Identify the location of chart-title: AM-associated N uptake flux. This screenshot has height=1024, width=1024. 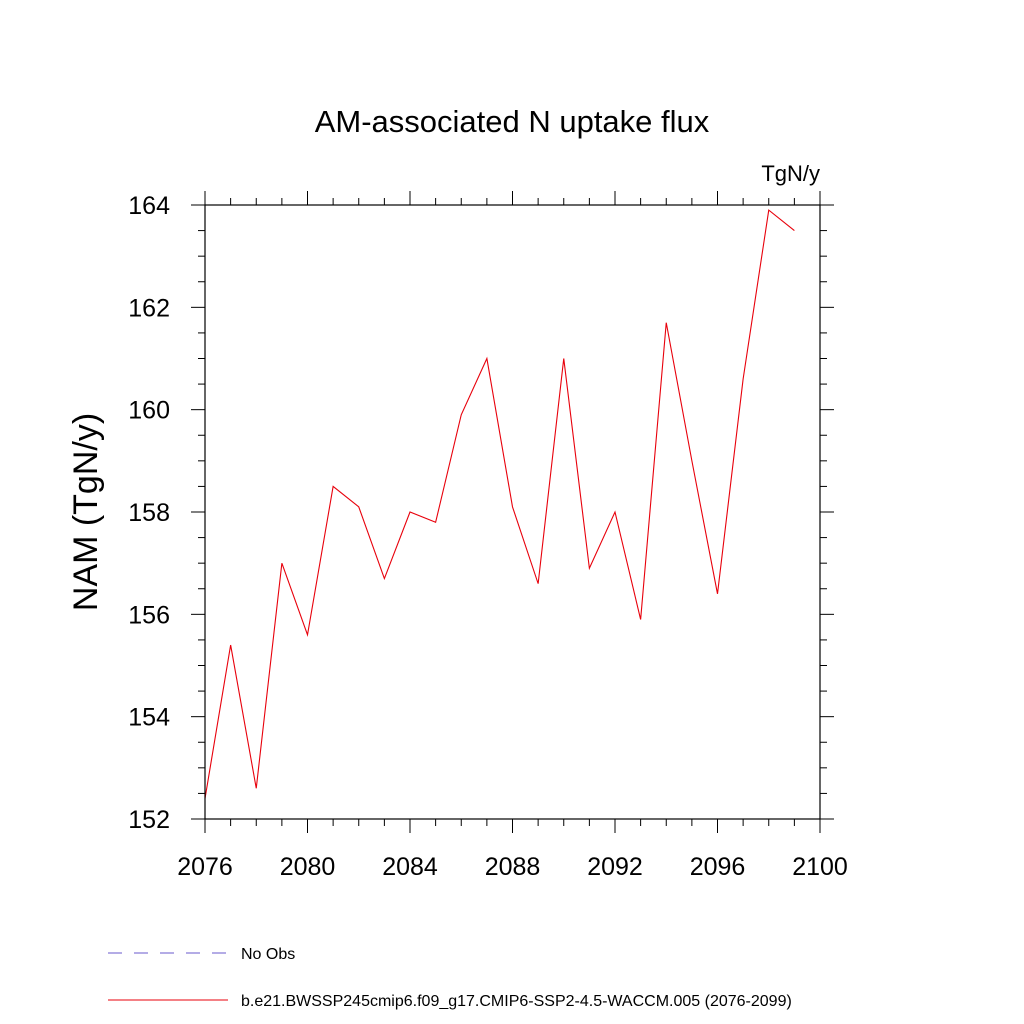
(512, 121).